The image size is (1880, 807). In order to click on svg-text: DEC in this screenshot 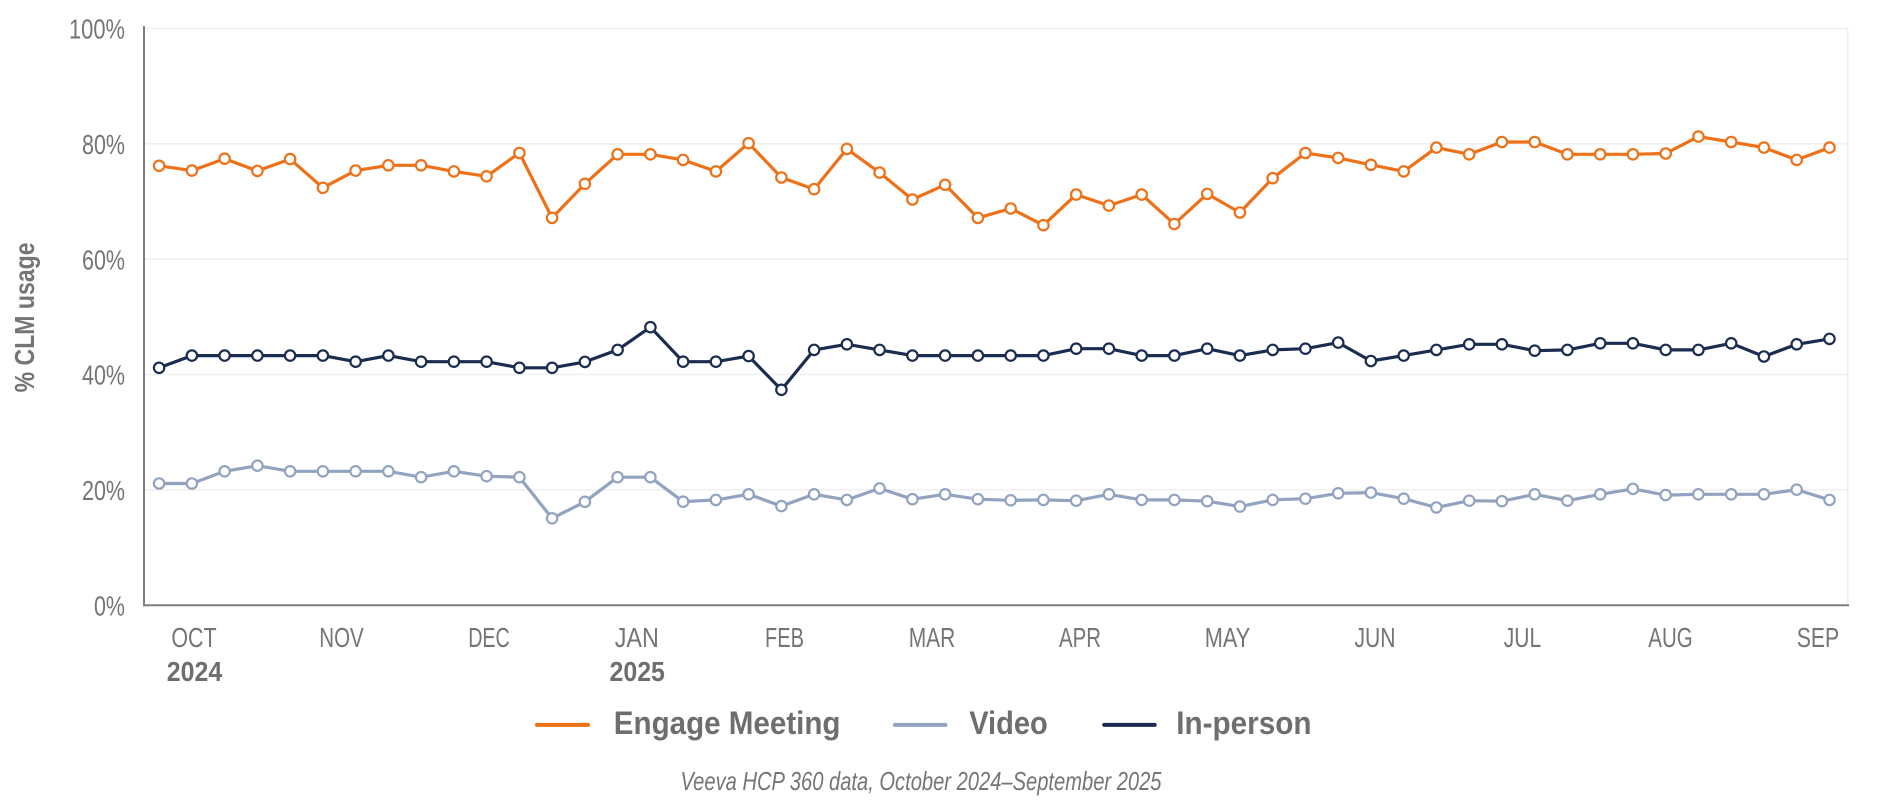, I will do `click(489, 637)`.